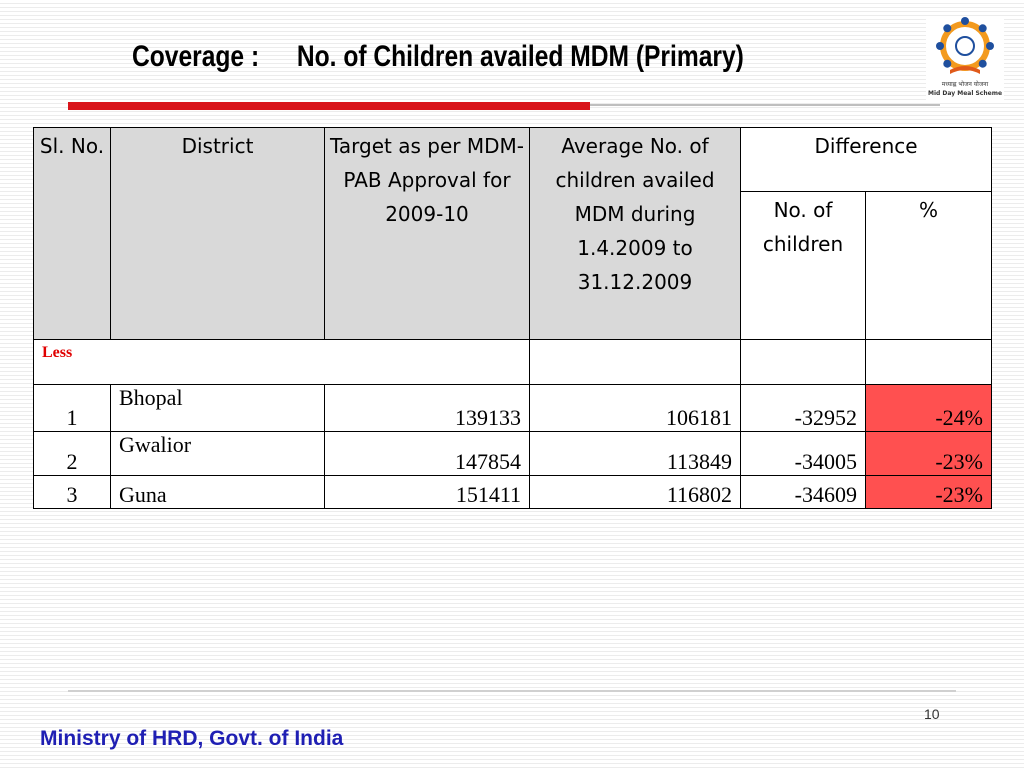  I want to click on row-target: 139133, so click(427, 408).